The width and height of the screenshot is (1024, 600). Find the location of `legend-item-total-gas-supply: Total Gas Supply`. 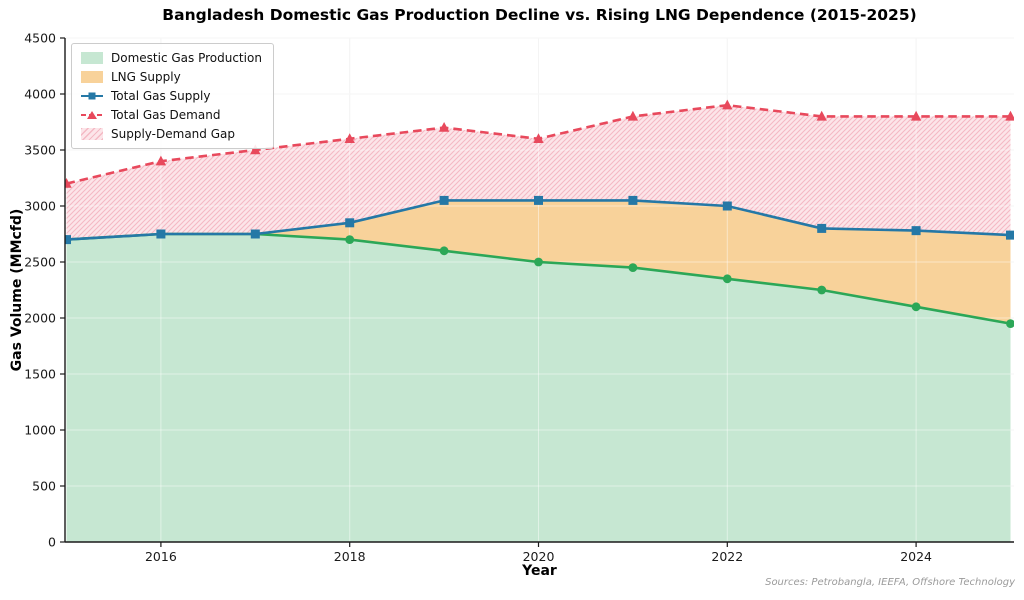

legend-item-total-gas-supply: Total Gas Supply is located at coordinates (171, 96).